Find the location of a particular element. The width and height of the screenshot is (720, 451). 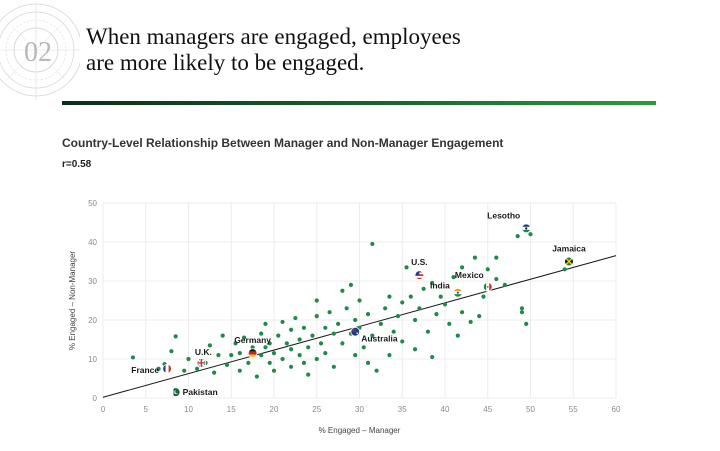

country-marker-uk: U.K. is located at coordinates (203, 357).